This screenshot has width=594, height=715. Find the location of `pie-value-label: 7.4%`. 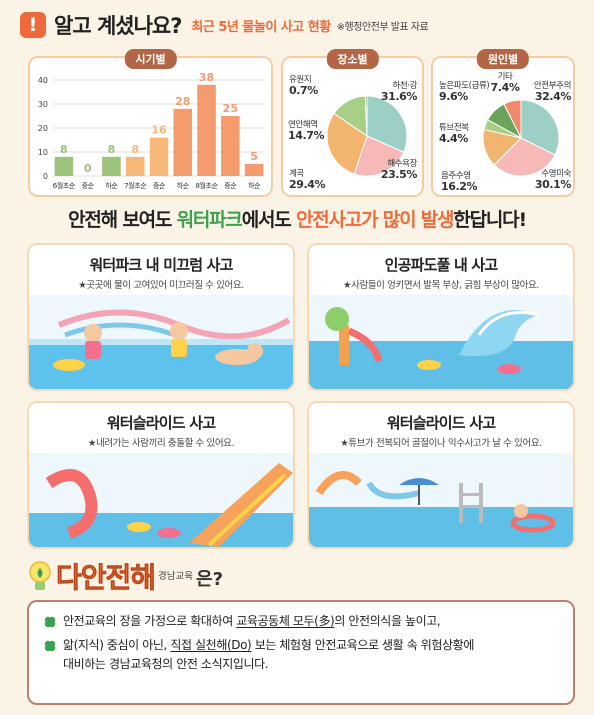

pie-value-label: 7.4% is located at coordinates (505, 87).